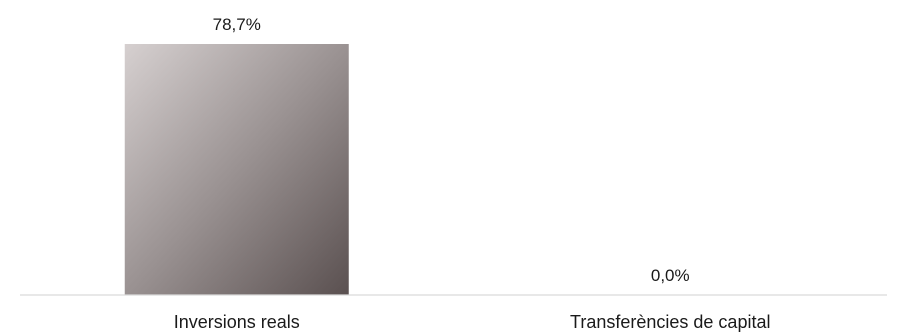 The image size is (907, 334). What do you see at coordinates (237, 24) in the screenshot?
I see `data-label-0: 78,7%` at bounding box center [237, 24].